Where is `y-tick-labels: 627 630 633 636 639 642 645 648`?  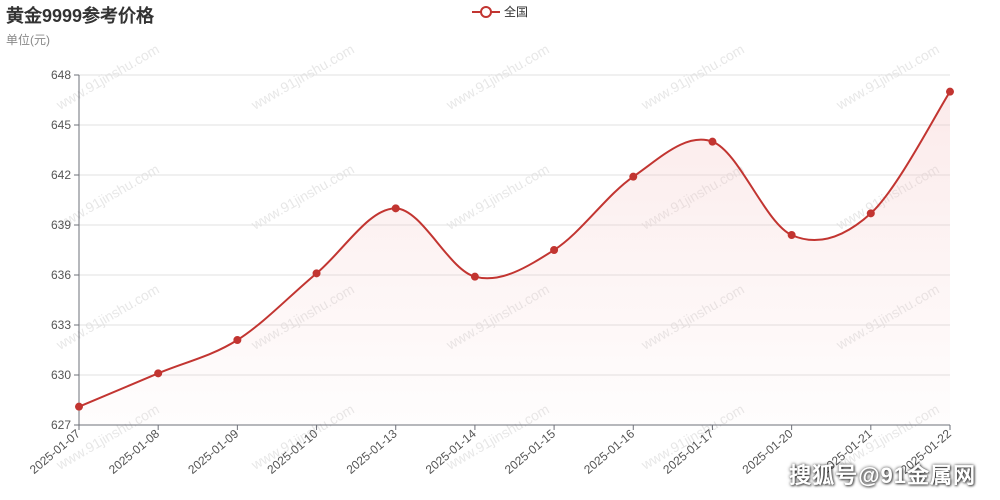
y-tick-labels: 627 630 633 636 639 642 645 648 is located at coordinates (61, 250).